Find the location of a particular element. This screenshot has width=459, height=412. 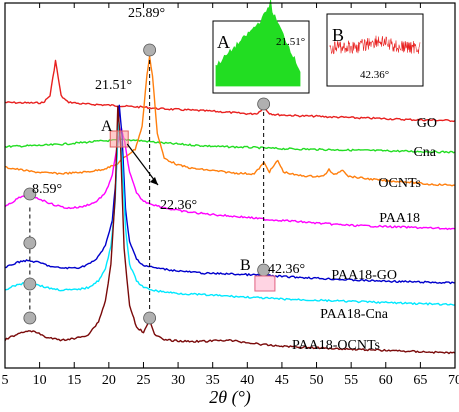

box-label-b: B is located at coordinates (245, 265).